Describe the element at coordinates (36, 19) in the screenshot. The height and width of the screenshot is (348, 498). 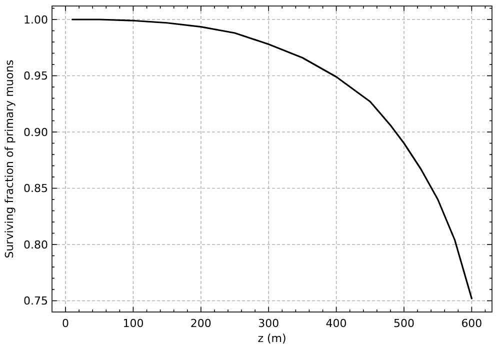
I see `y-tick-label: 1.00` at that location.